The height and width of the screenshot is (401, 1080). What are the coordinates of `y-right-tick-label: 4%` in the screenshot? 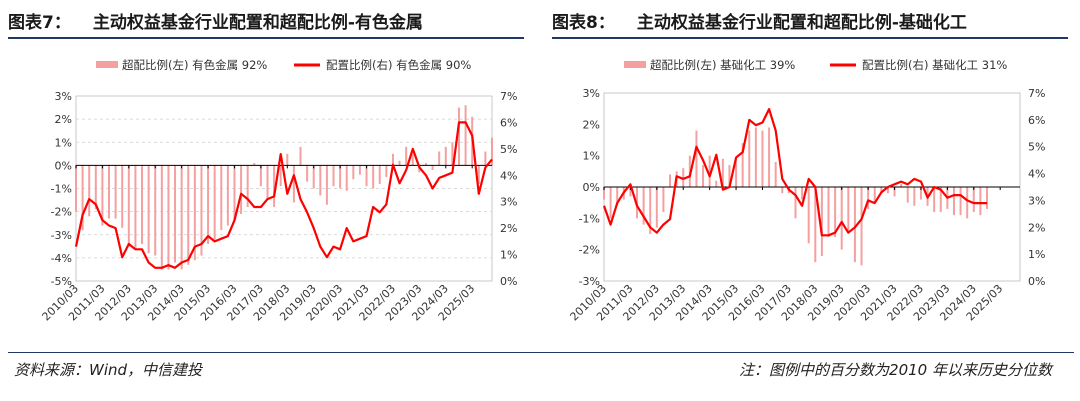 It's located at (508, 175).